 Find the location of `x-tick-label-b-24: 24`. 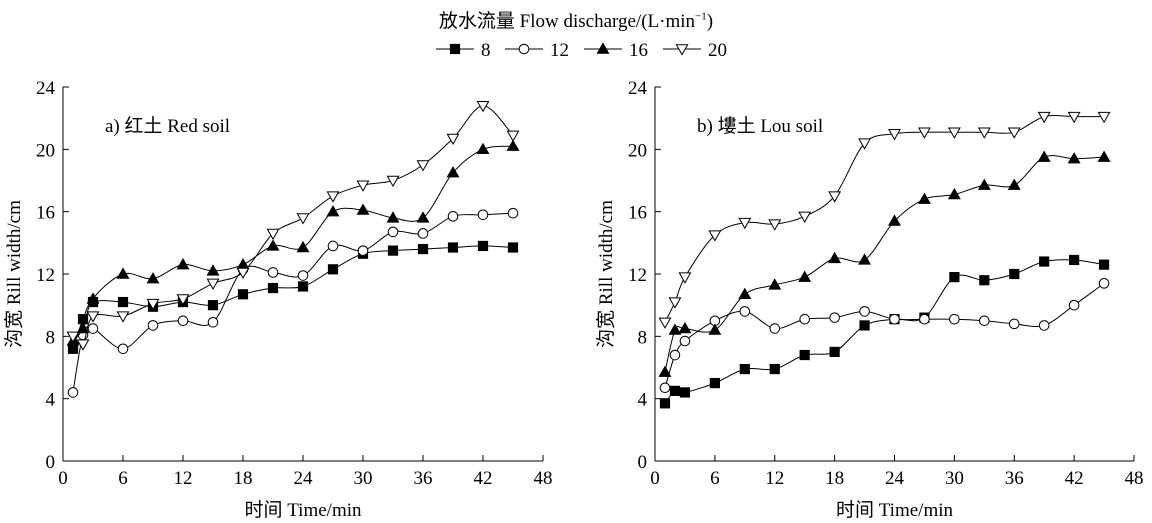

x-tick-label-b-24: 24 is located at coordinates (895, 478).